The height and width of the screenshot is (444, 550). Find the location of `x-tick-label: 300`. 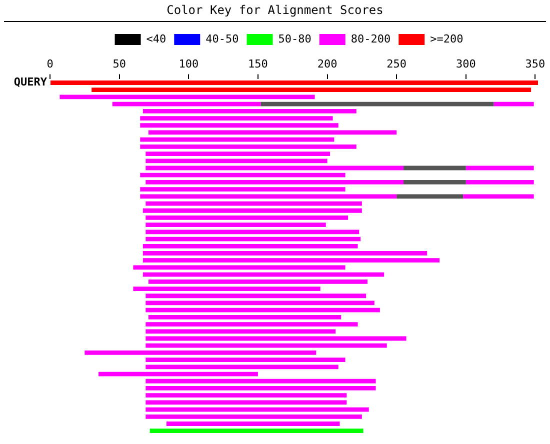

x-tick-label: 300 is located at coordinates (466, 63).